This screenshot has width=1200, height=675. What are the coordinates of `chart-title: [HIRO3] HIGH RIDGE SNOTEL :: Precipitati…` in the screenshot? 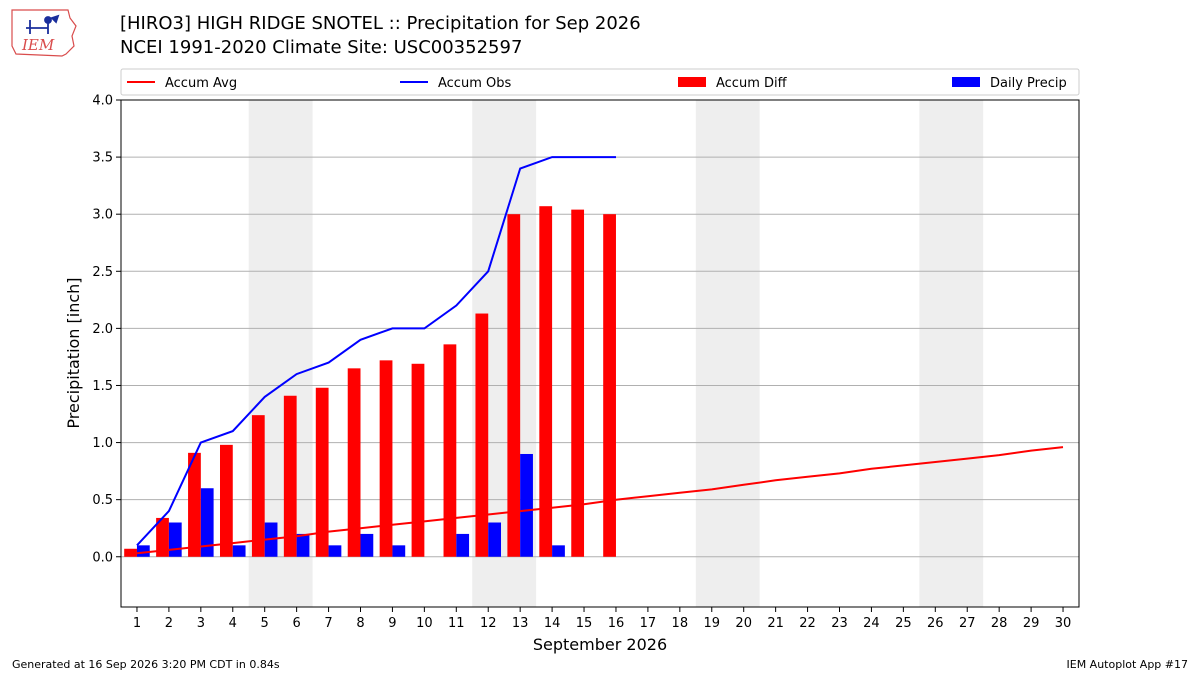 It's located at (380, 23).